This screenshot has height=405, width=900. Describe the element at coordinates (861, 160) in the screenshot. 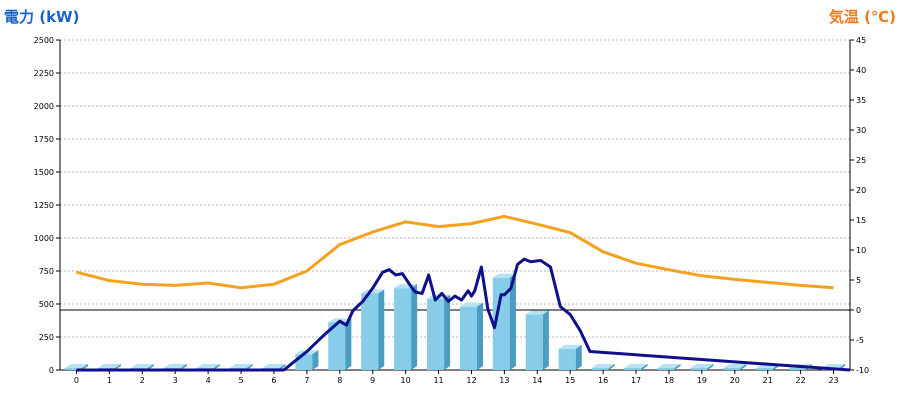

I see `right-tick-label: 25` at that location.